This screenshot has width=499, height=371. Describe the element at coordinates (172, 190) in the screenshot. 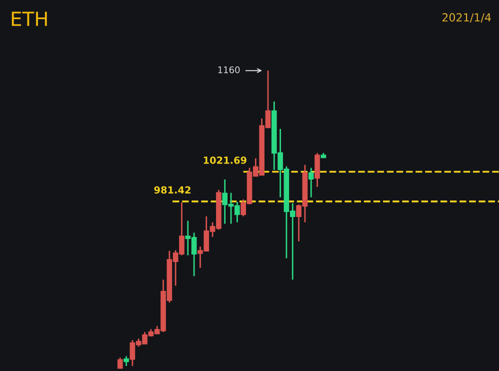

I see `annotation: 981.42` at that location.